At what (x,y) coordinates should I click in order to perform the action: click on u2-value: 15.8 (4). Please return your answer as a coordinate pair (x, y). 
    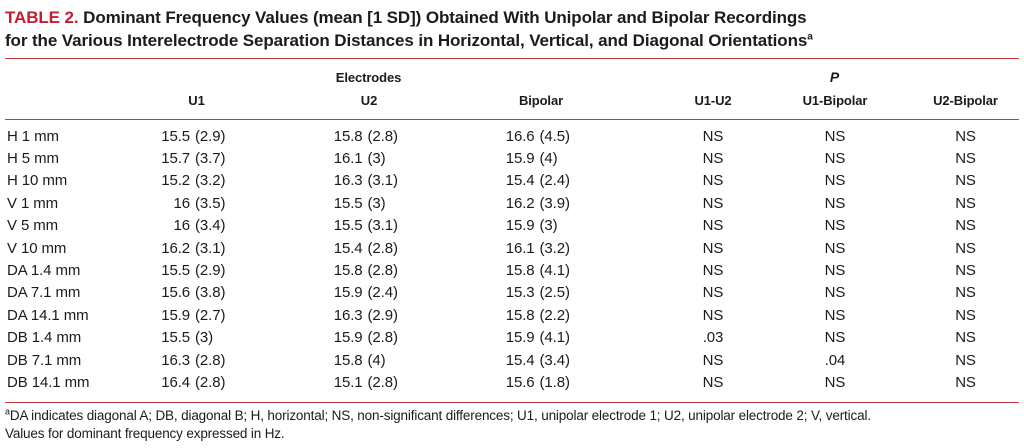
    Looking at the image, I should click on (359, 360).